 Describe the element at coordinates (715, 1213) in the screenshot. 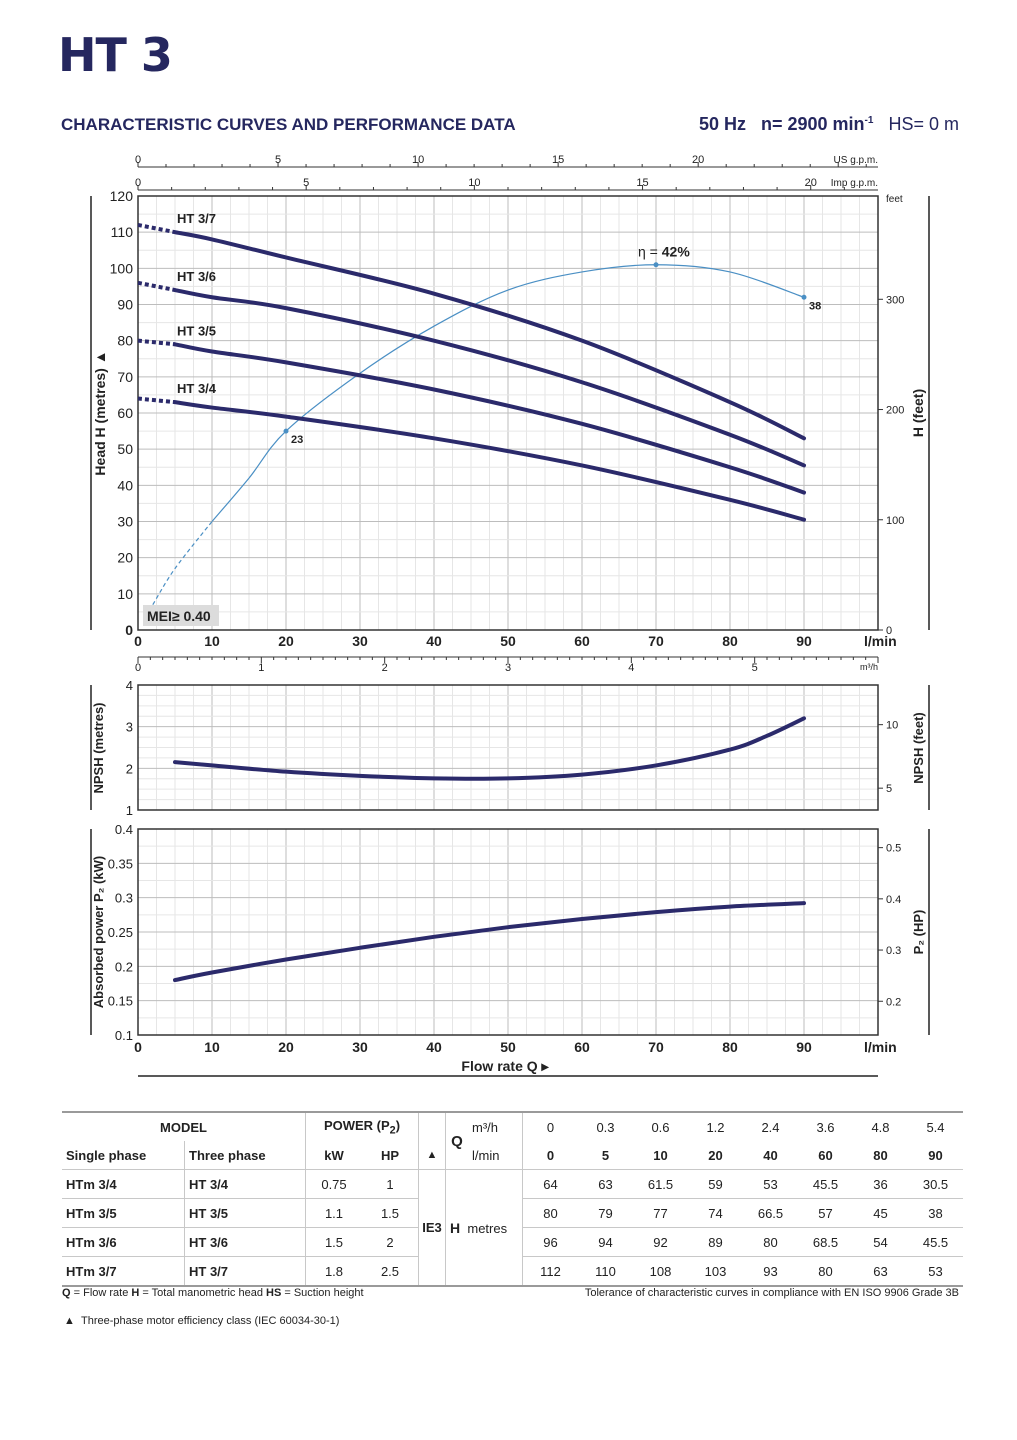

I see `h-value: 74` at that location.